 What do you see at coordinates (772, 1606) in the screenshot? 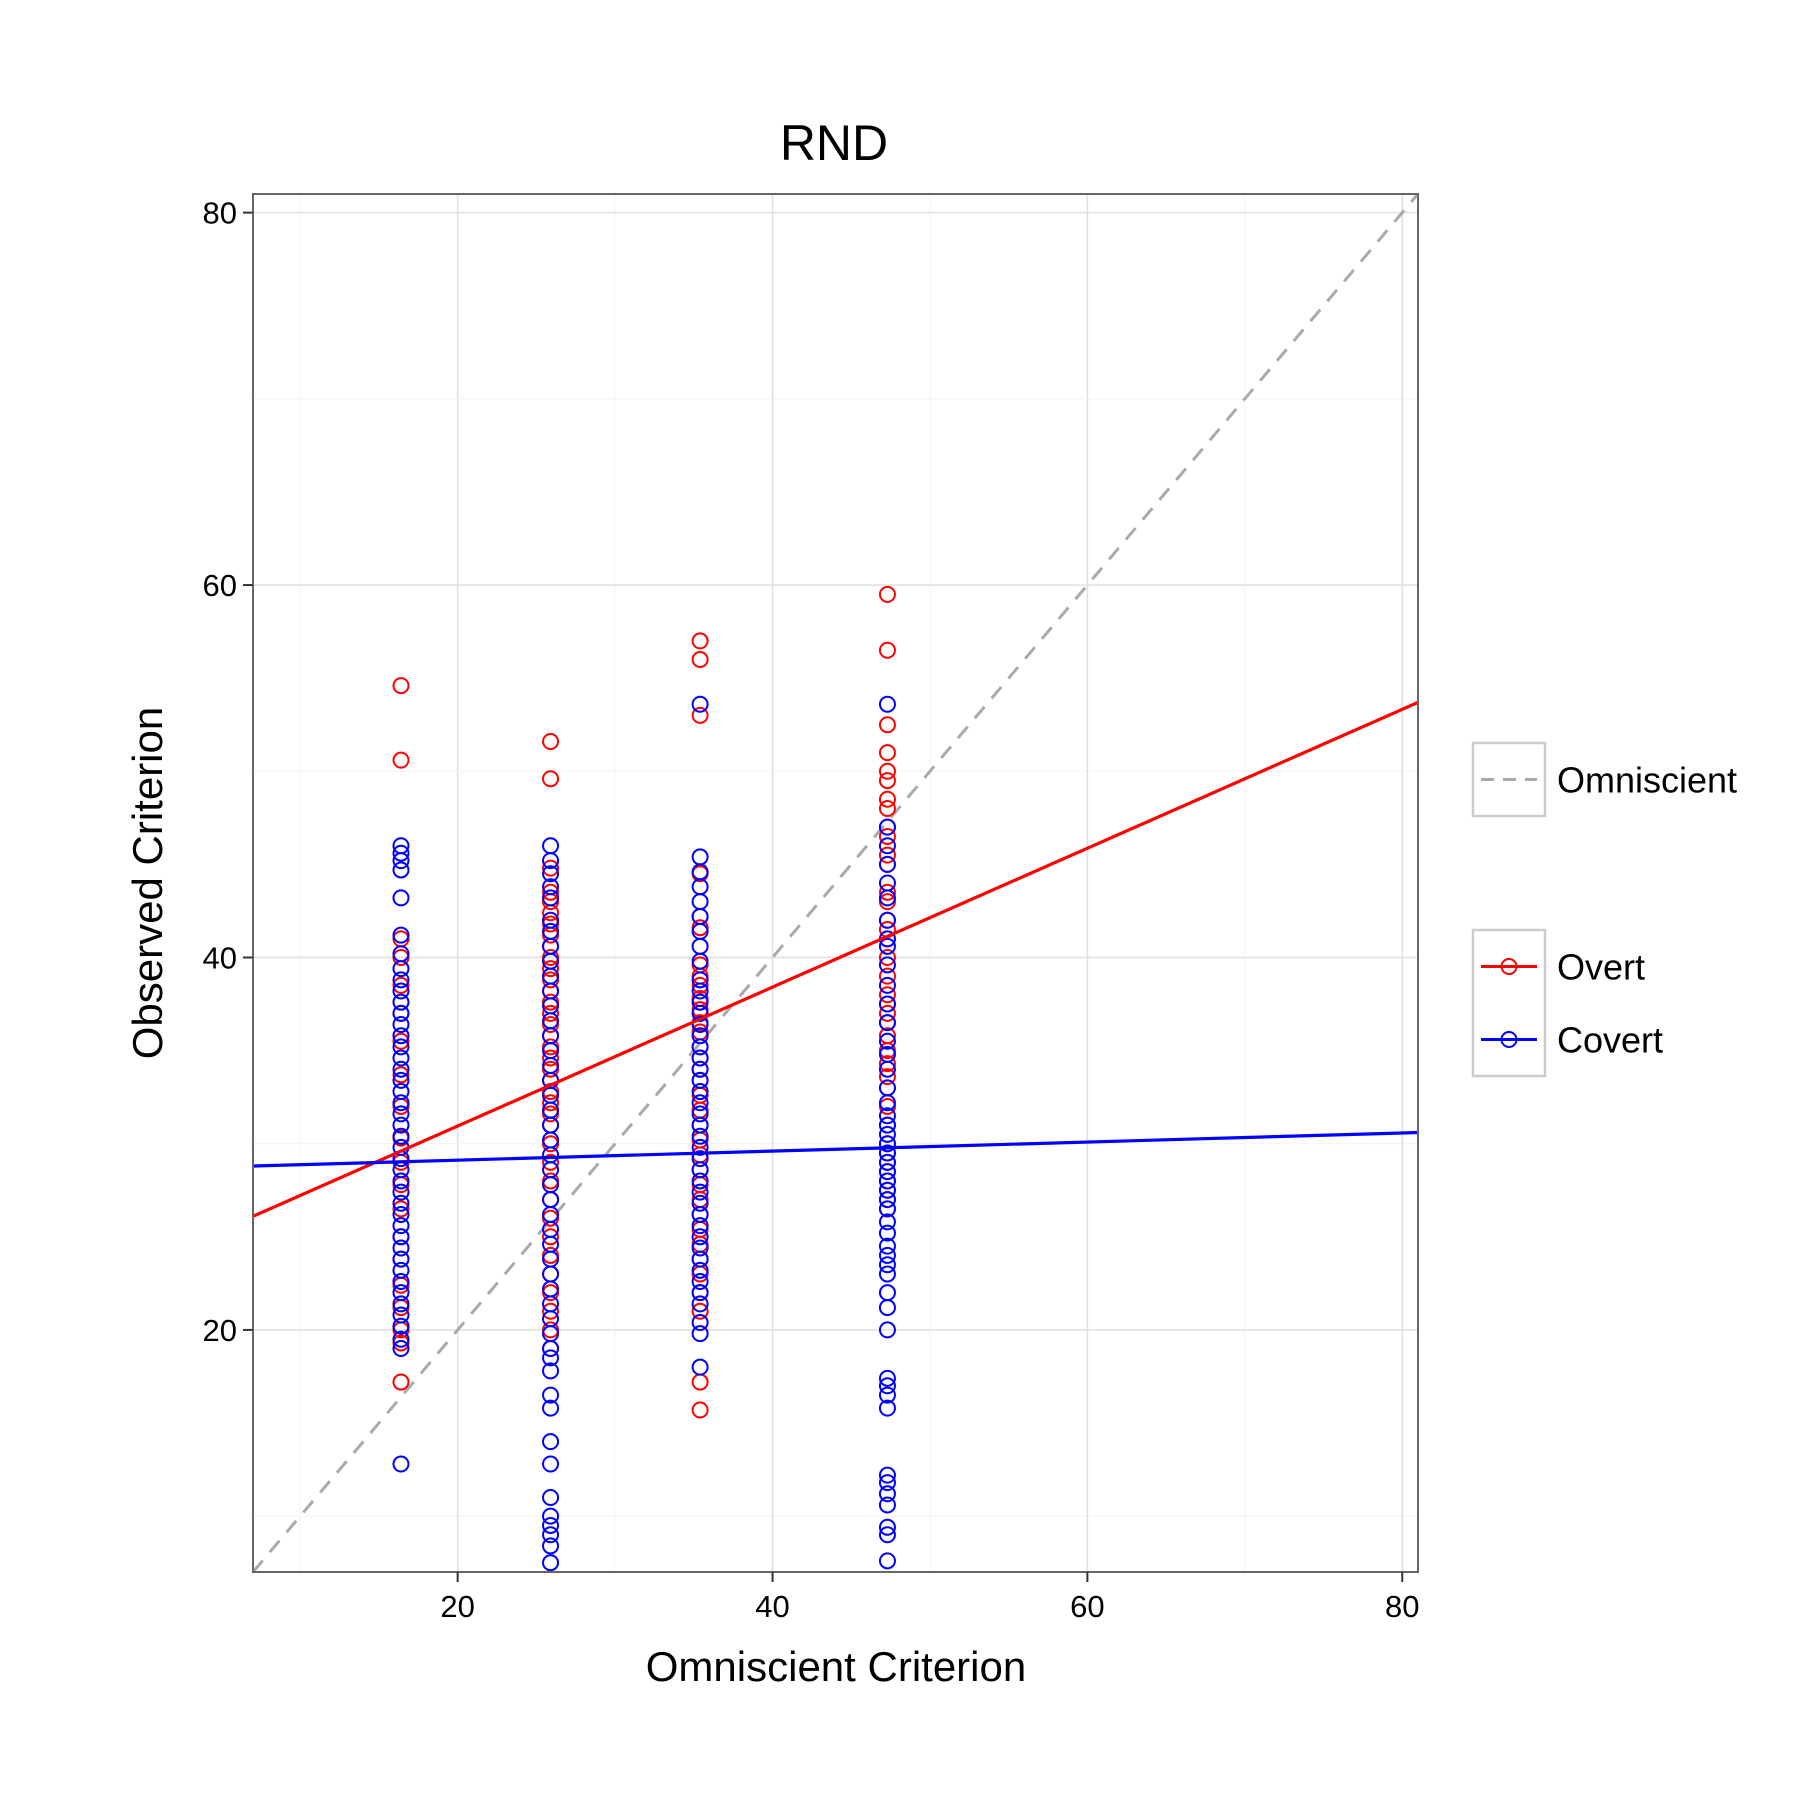
I see `x-tick-label: 40` at bounding box center [772, 1606].